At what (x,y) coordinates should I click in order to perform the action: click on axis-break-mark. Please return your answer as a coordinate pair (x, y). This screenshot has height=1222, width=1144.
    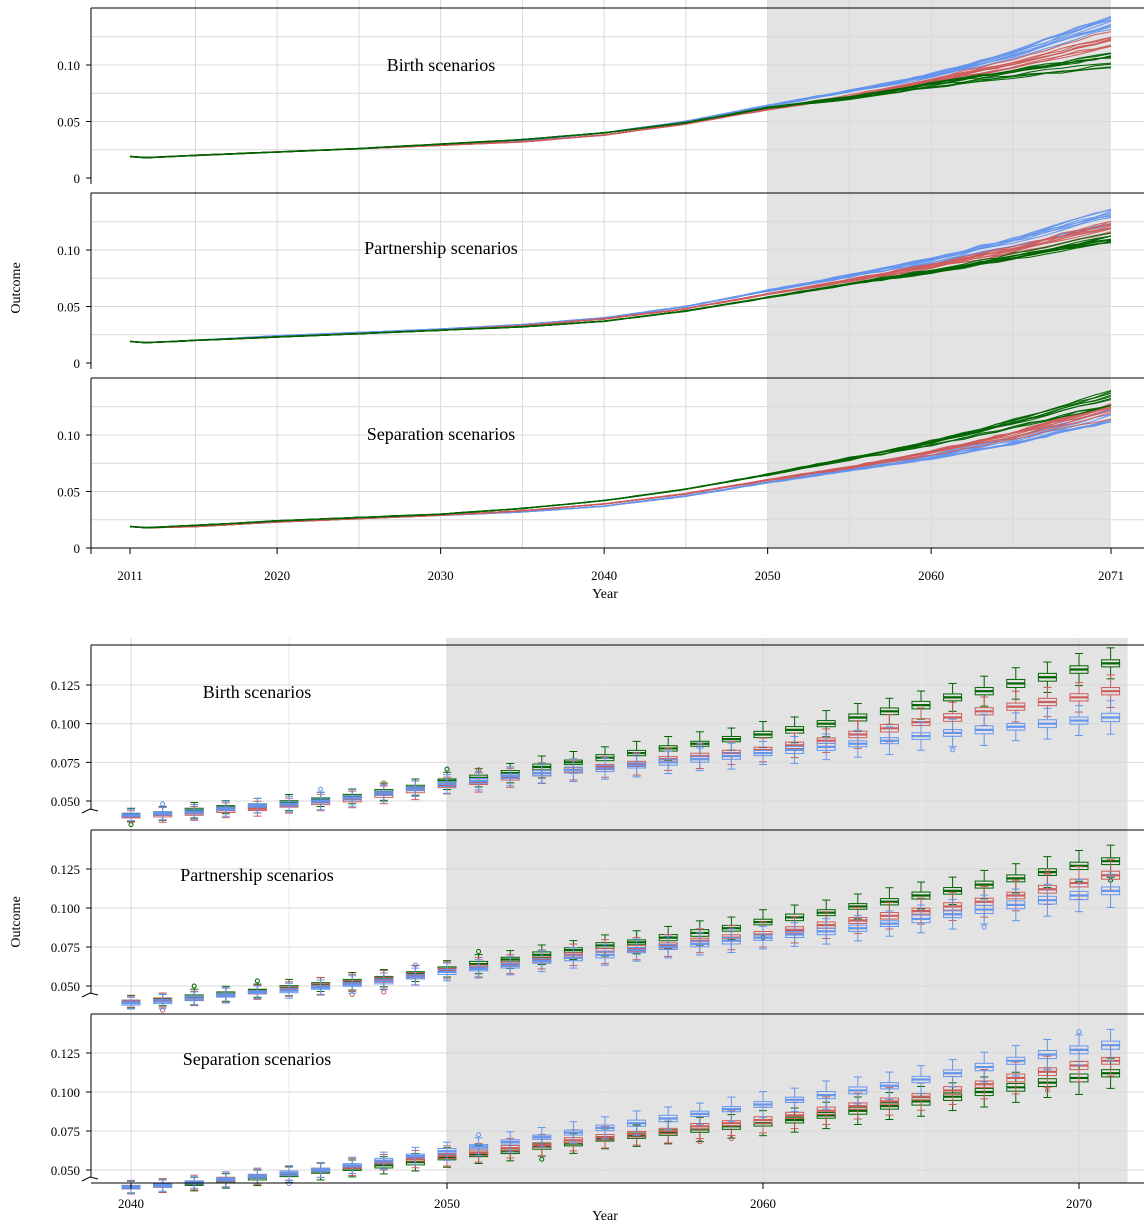
    Looking at the image, I should click on (90, 1179).